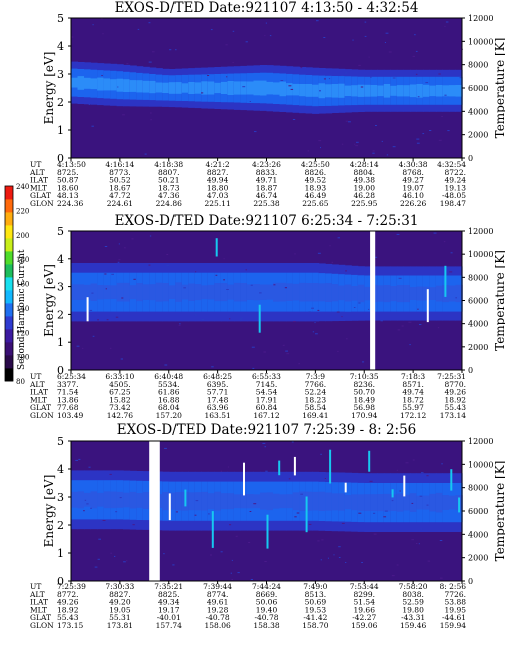 This screenshot has width=505, height=649. Describe the element at coordinates (22, 211) in the screenshot. I see `colorbar-tick-label: 220` at that location.